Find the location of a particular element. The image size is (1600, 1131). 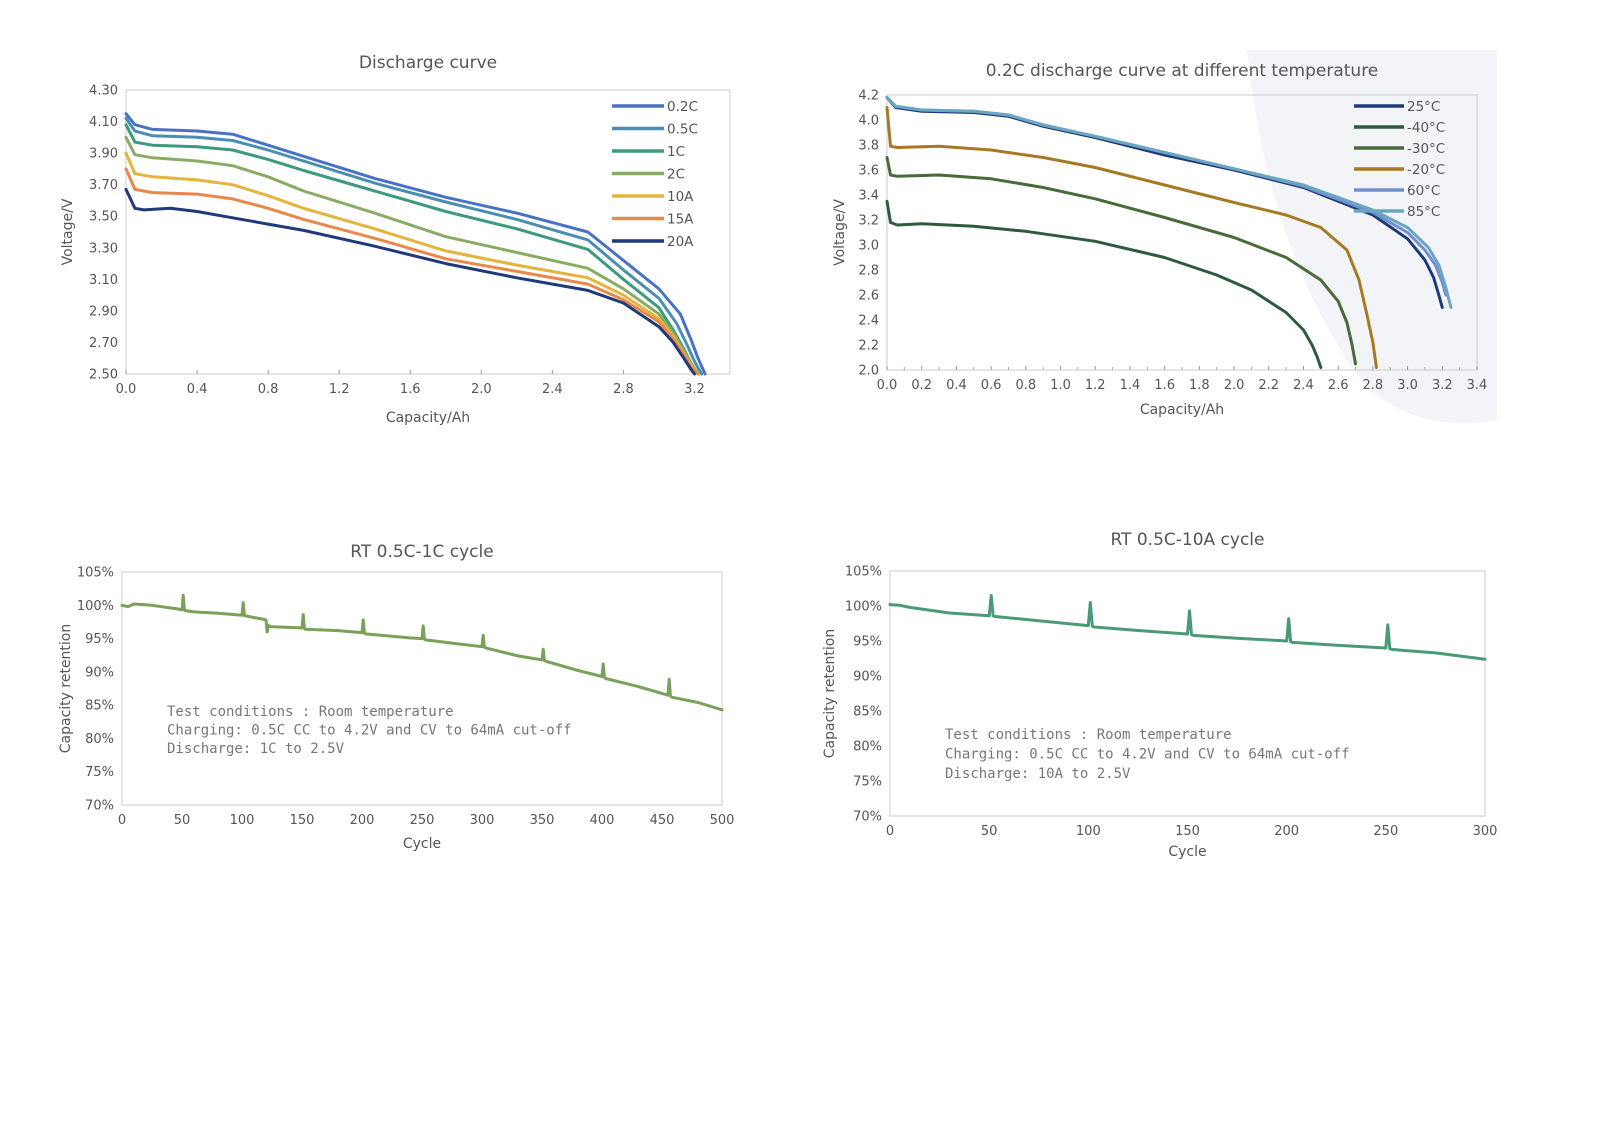

series-line-15A is located at coordinates (412, 271).